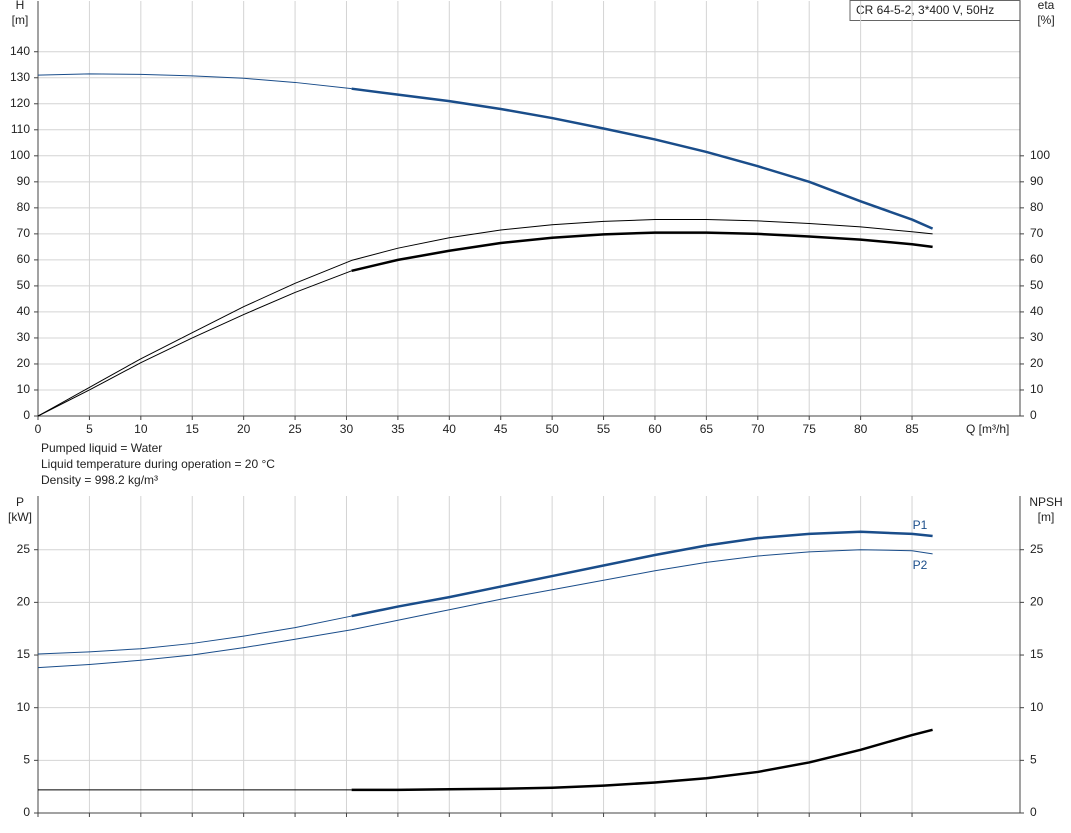 Image resolution: width=1071 pixels, height=833 pixels. What do you see at coordinates (552, 429) in the screenshot?
I see `x-tick-label: 50` at bounding box center [552, 429].